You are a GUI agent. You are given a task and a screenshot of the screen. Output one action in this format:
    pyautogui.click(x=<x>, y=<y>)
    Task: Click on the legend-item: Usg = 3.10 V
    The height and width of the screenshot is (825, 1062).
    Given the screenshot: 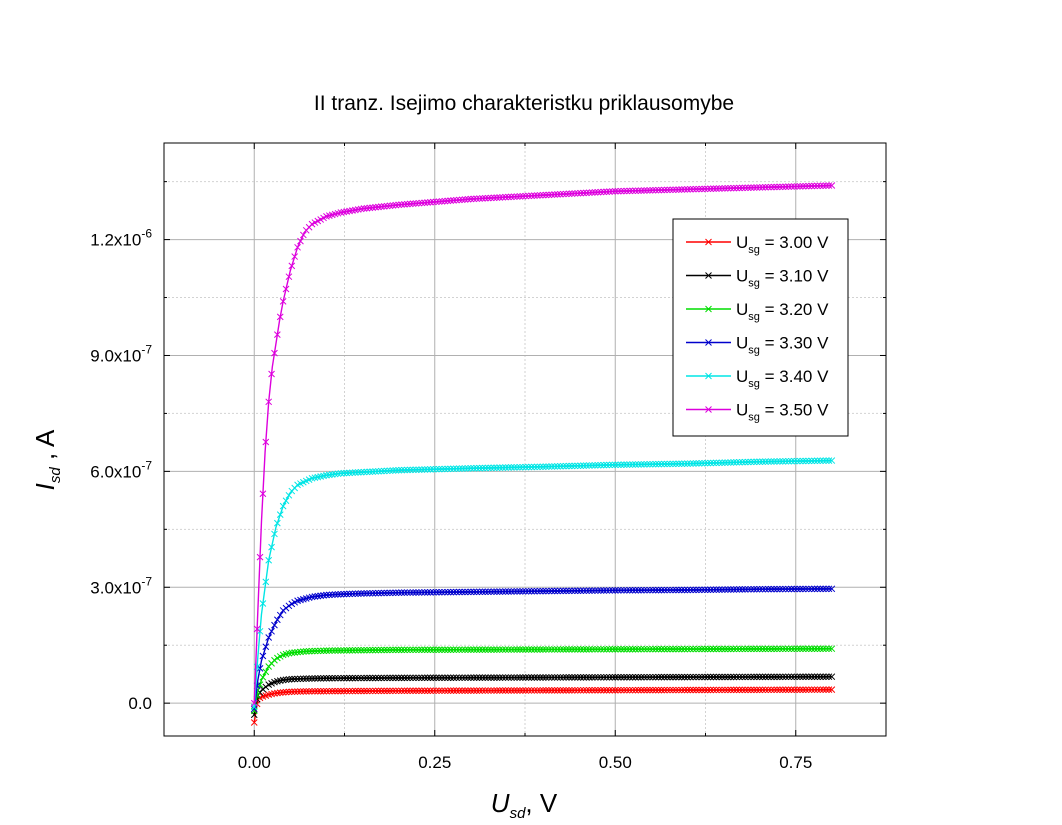 What is the action you would take?
    pyautogui.click(x=757, y=278)
    